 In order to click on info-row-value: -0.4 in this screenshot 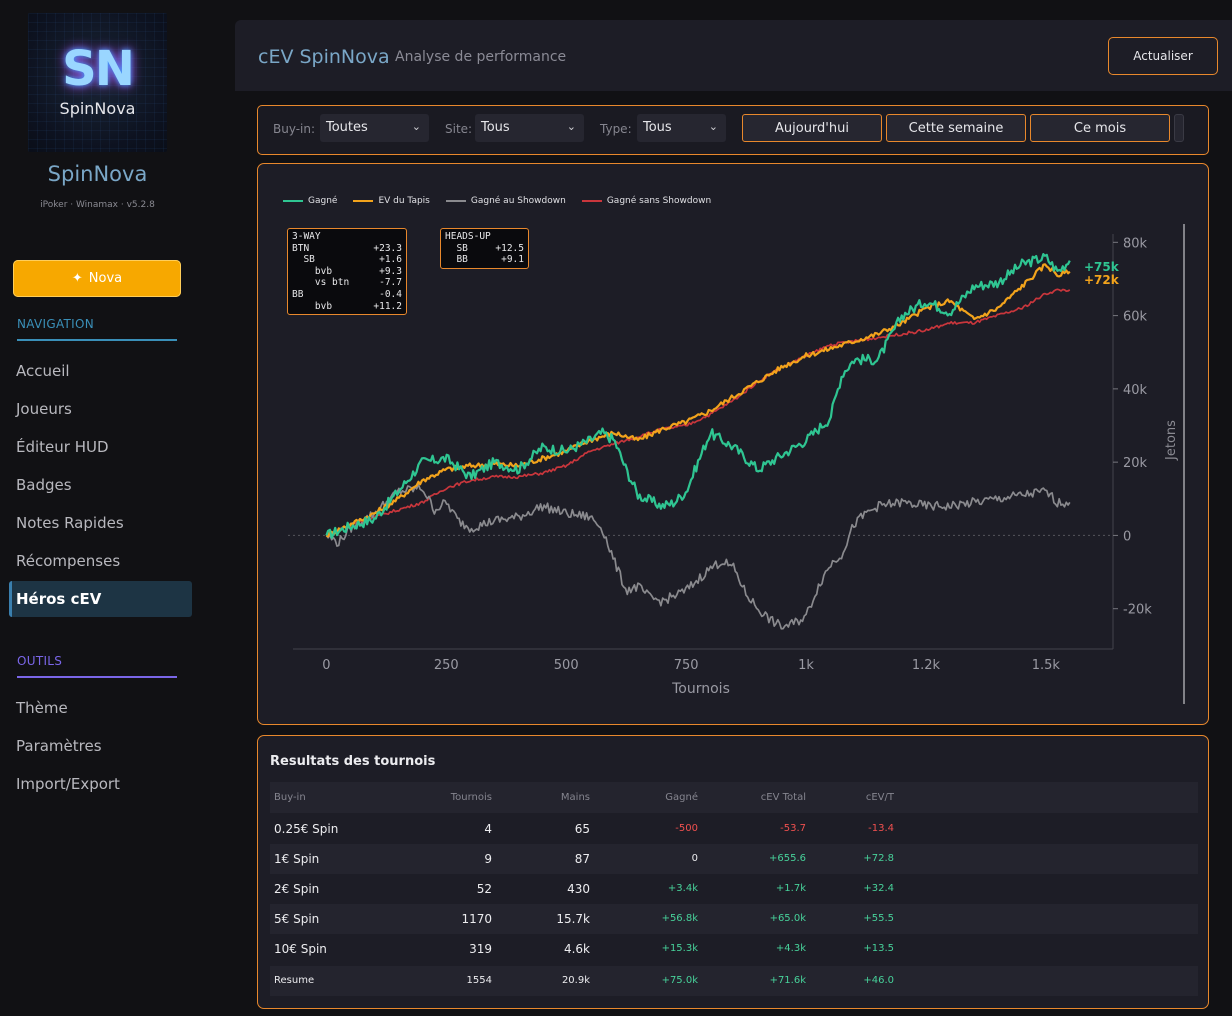, I will do `click(390, 294)`.